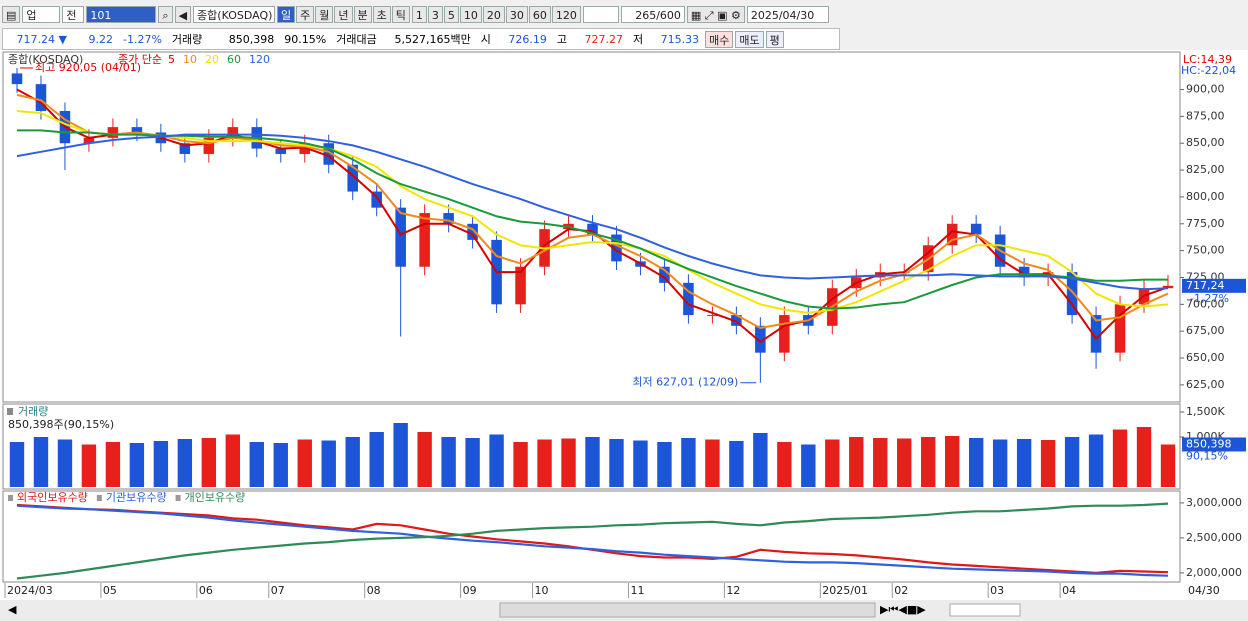 This screenshot has width=1248, height=621. I want to click on period-button: 주, so click(305, 14).